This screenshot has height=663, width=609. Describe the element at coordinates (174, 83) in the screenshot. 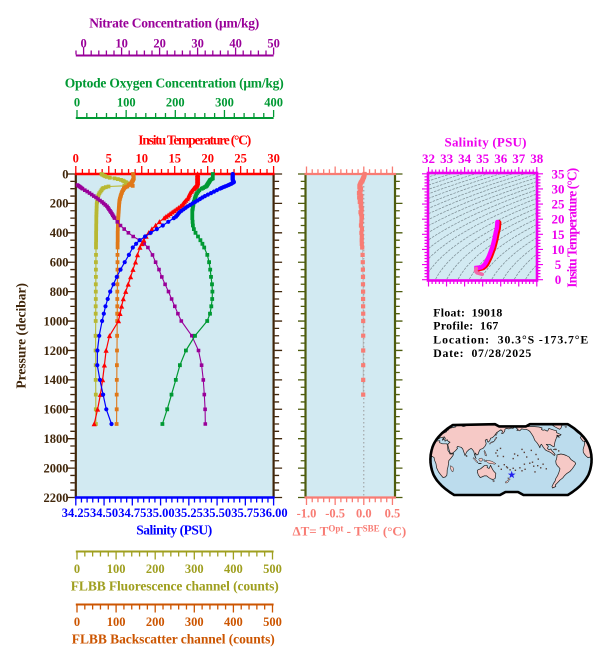

I see `svg-text:Optode Oxygen Concentration (μ: Optode Oxygen Concentration (μm/kg)` at that location.